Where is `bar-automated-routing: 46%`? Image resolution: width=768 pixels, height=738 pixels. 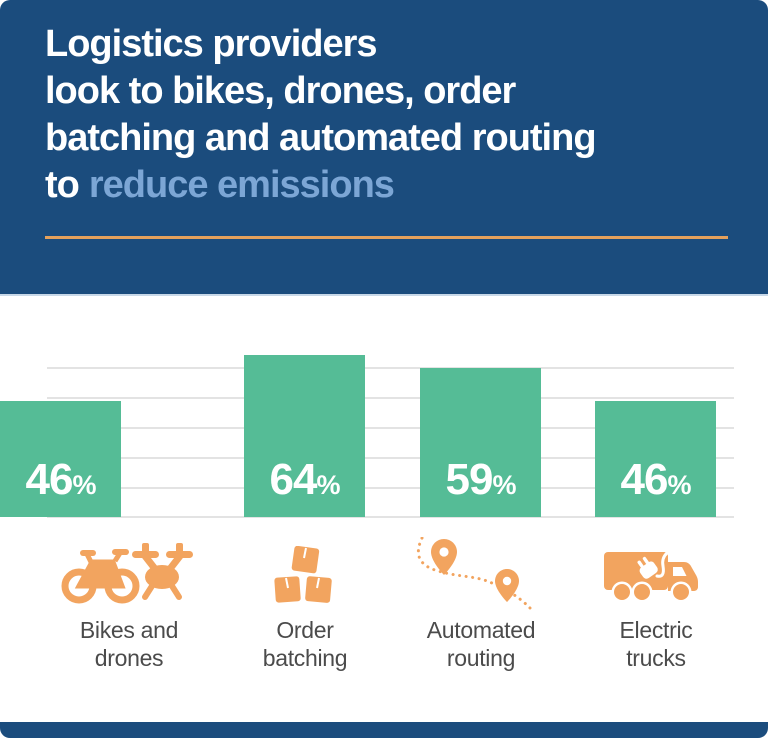
bar-automated-routing: 46% is located at coordinates (655, 459).